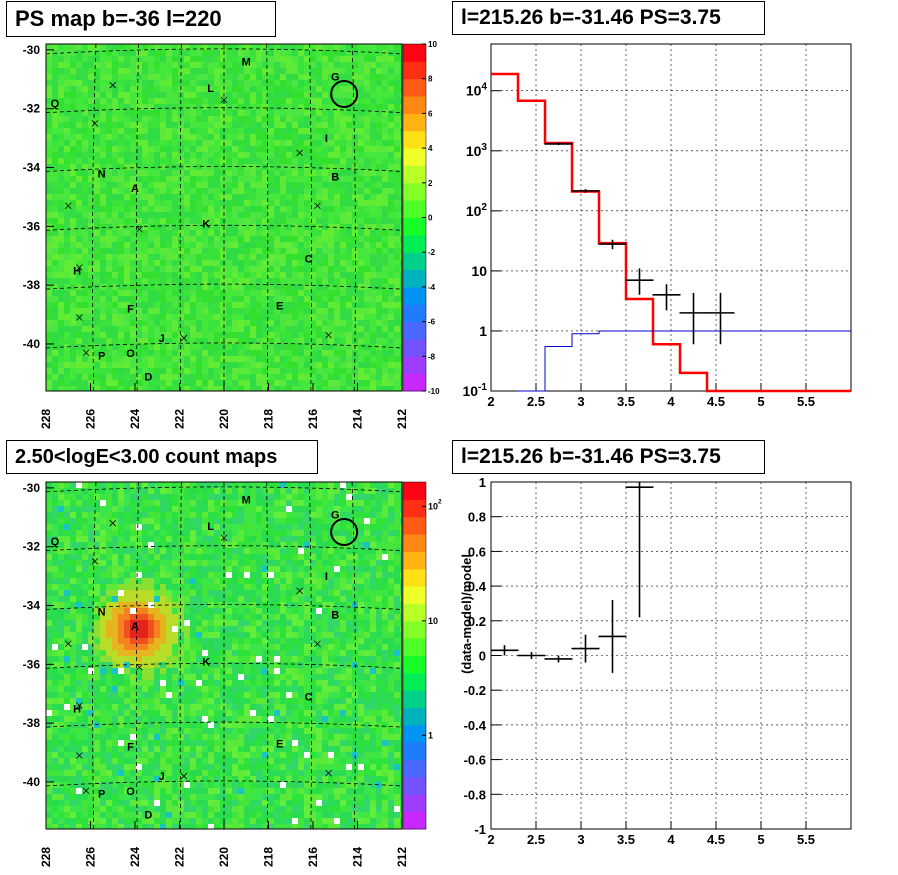 This screenshot has width=898, height=875. What do you see at coordinates (806, 839) in the screenshot?
I see `residual-x-tick-label: 5.5` at bounding box center [806, 839].